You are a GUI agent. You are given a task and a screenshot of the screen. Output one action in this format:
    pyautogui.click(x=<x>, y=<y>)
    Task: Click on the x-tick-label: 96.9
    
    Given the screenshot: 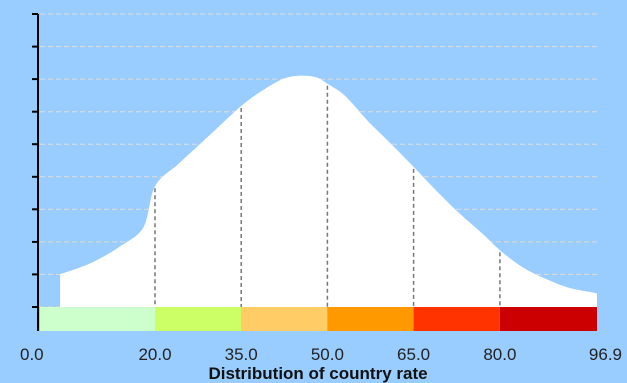 What is the action you would take?
    pyautogui.click(x=605, y=354)
    